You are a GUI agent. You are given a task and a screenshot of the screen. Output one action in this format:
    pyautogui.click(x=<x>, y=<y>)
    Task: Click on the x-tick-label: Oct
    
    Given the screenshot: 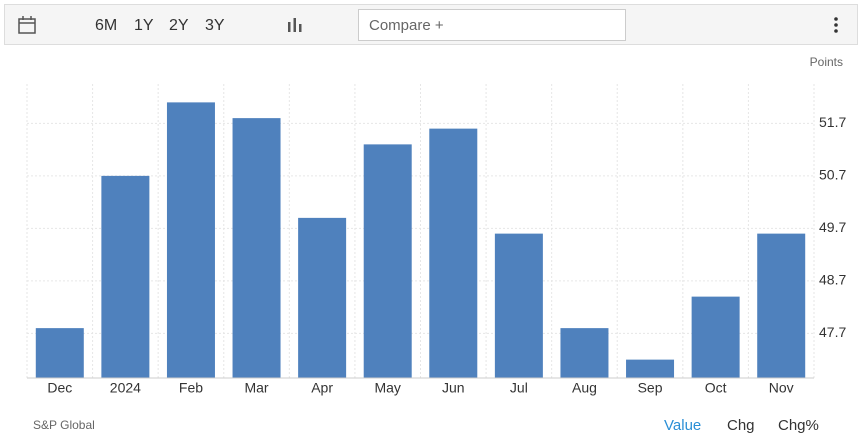 What is the action you would take?
    pyautogui.click(x=716, y=388)
    